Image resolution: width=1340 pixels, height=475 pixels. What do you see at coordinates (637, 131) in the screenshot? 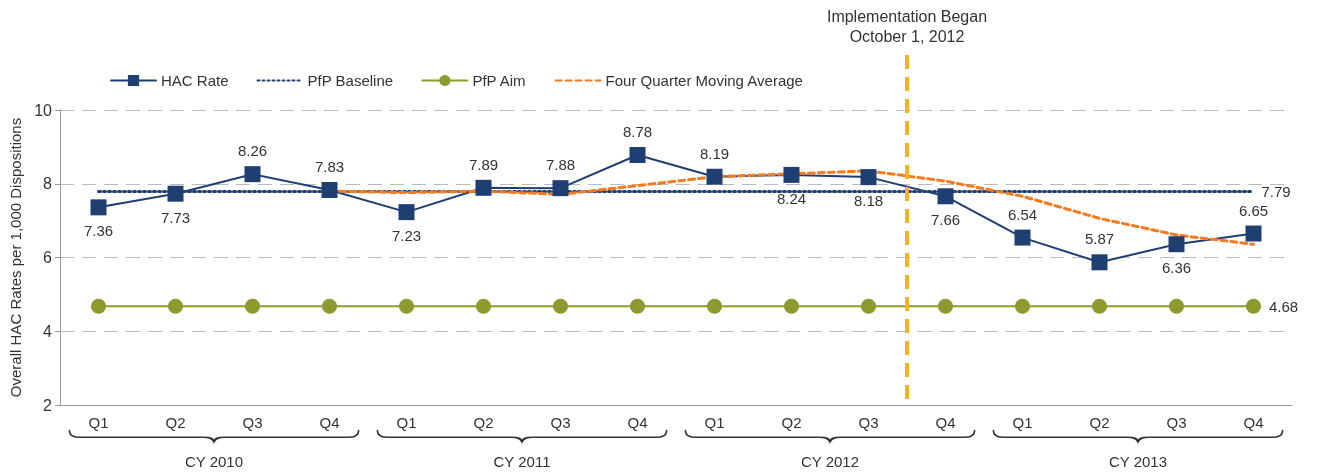
I see `data-label: 8.78` at bounding box center [637, 131].